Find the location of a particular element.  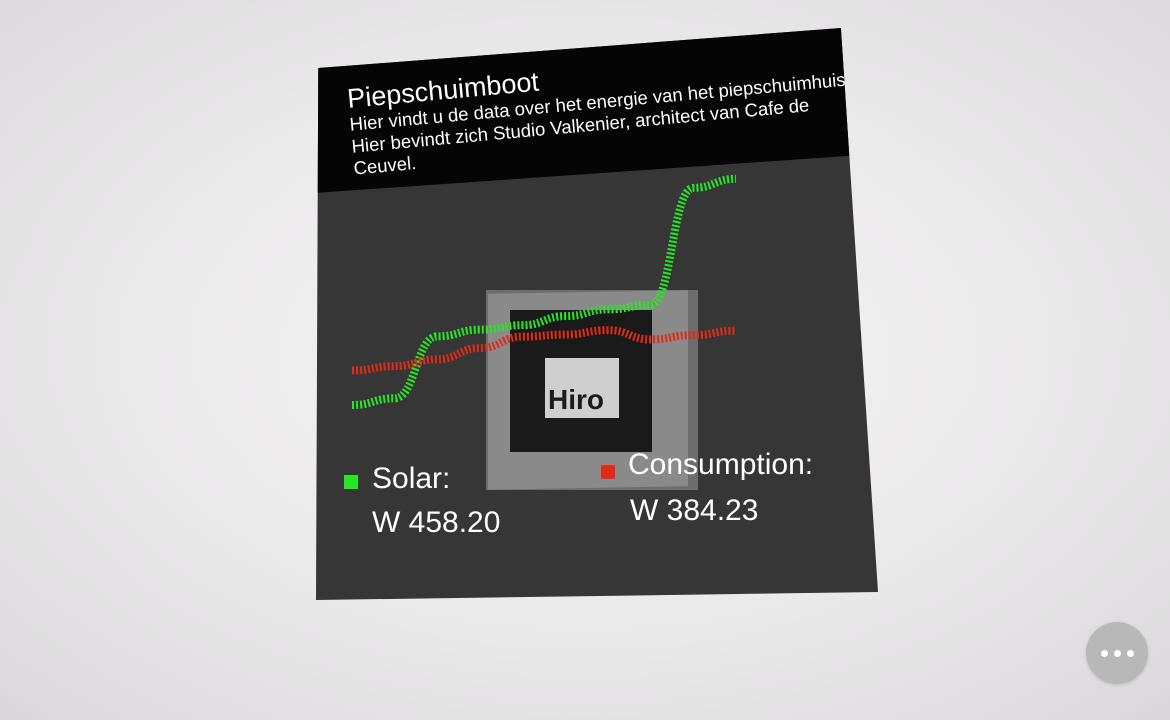

energy-chart is located at coordinates (544, 291).